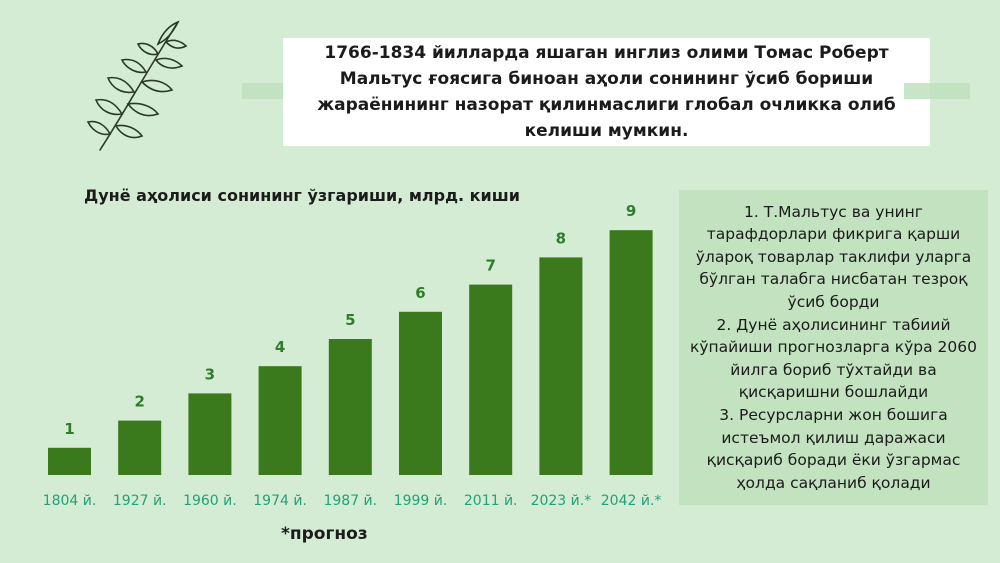 The image size is (1000, 563). Describe the element at coordinates (70, 501) in the screenshot. I see `x-tick-label: 1804 й.` at that location.